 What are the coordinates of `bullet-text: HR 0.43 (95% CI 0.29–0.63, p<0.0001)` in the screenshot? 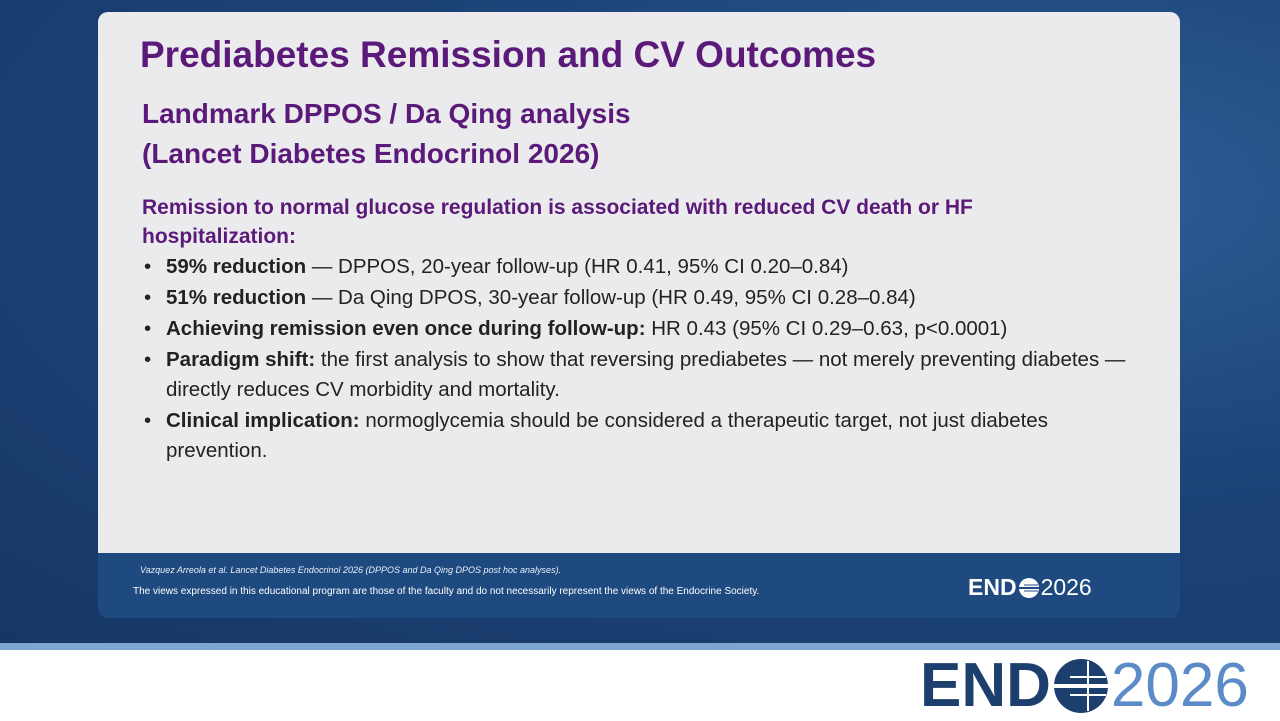 It's located at (829, 328).